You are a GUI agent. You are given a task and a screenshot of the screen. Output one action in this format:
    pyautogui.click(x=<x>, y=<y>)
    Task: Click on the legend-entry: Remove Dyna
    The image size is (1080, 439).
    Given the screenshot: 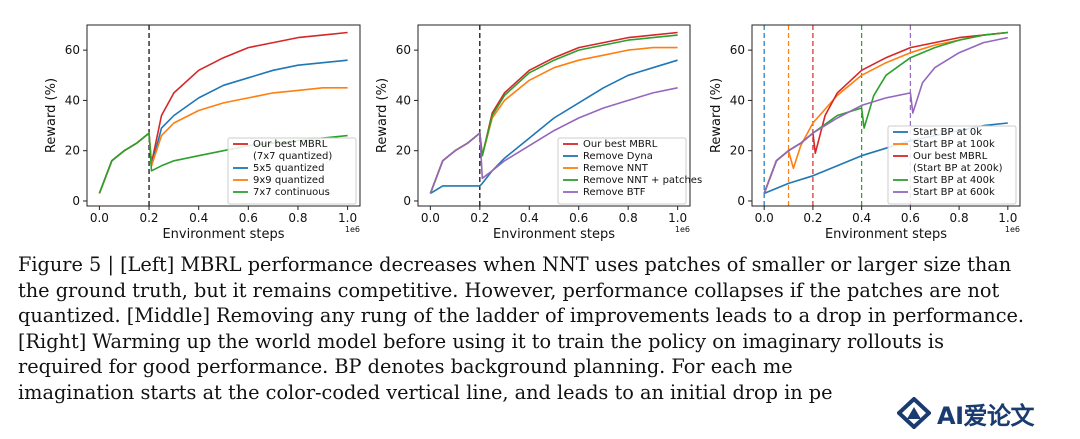 What is the action you would take?
    pyautogui.click(x=618, y=156)
    